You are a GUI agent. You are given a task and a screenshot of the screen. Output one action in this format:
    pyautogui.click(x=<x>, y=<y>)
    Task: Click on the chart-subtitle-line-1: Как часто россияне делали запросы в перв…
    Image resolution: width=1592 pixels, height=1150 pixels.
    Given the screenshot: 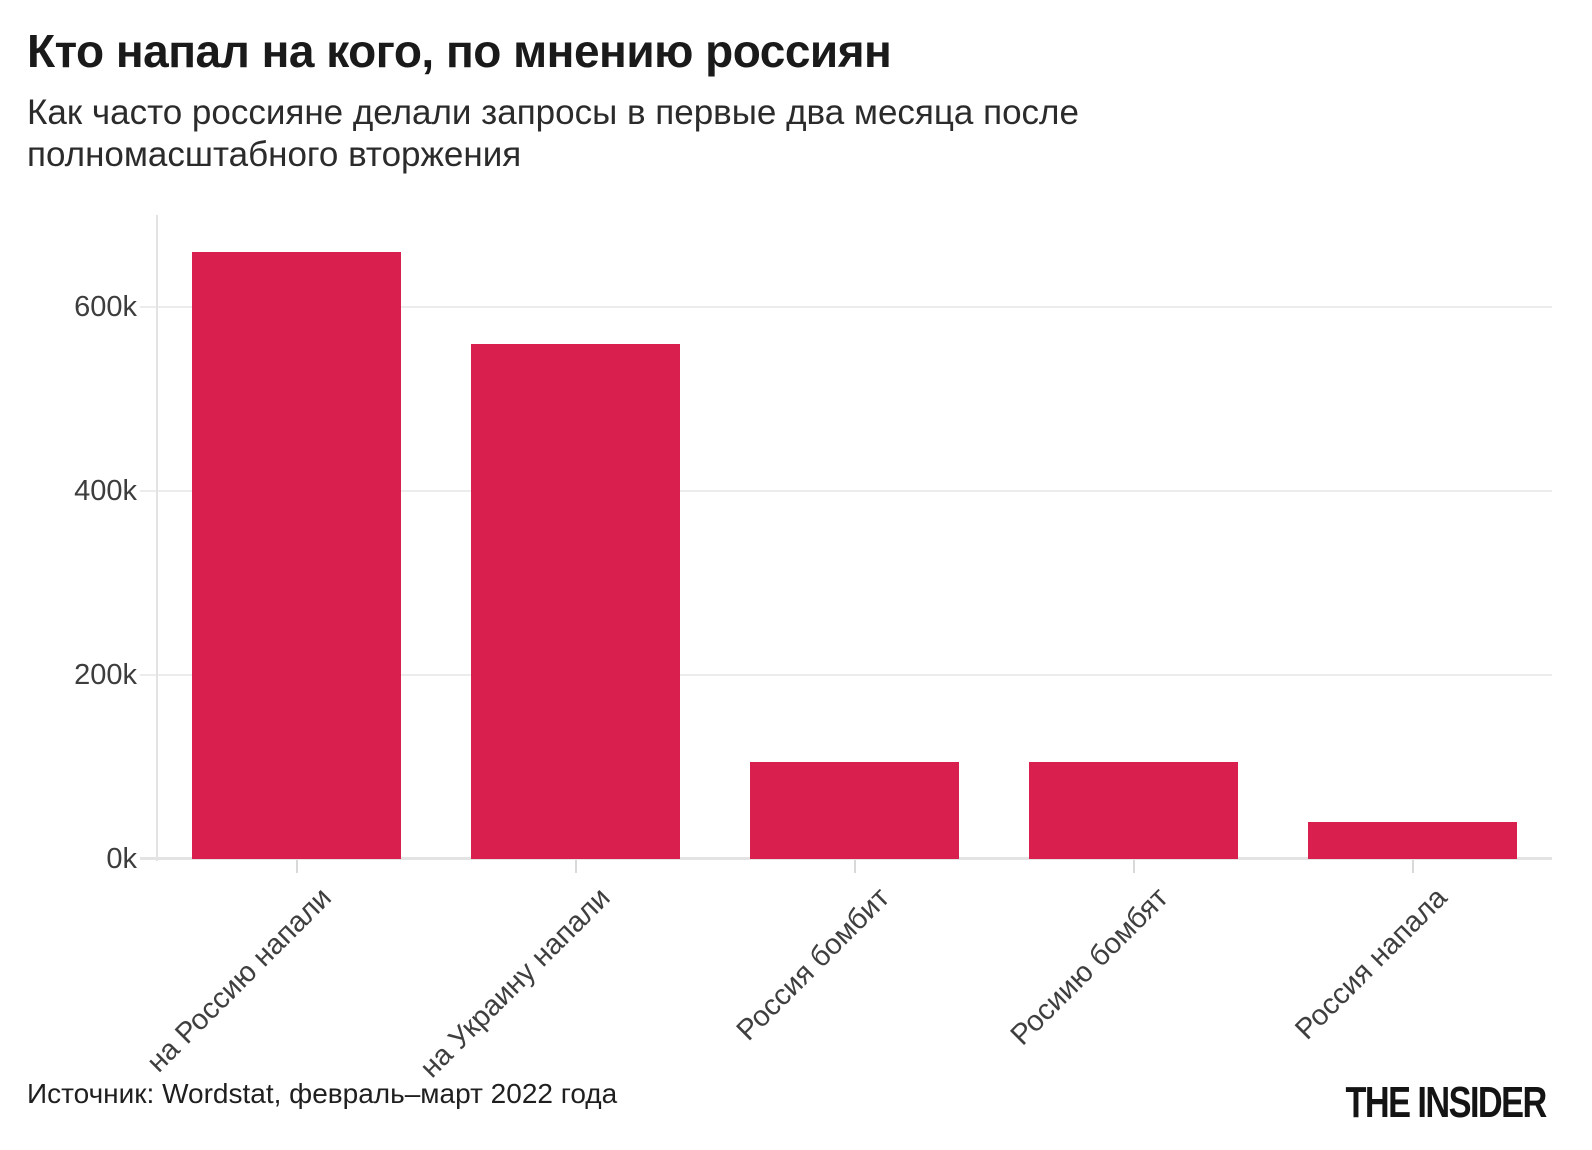 What is the action you would take?
    pyautogui.click(x=553, y=112)
    